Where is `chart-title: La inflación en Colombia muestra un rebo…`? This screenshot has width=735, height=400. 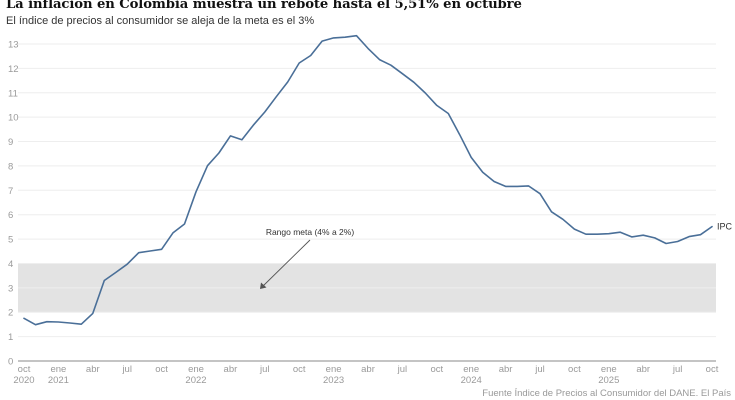 chart-title: La inflación en Colombia muestra un rebo… is located at coordinates (264, 6).